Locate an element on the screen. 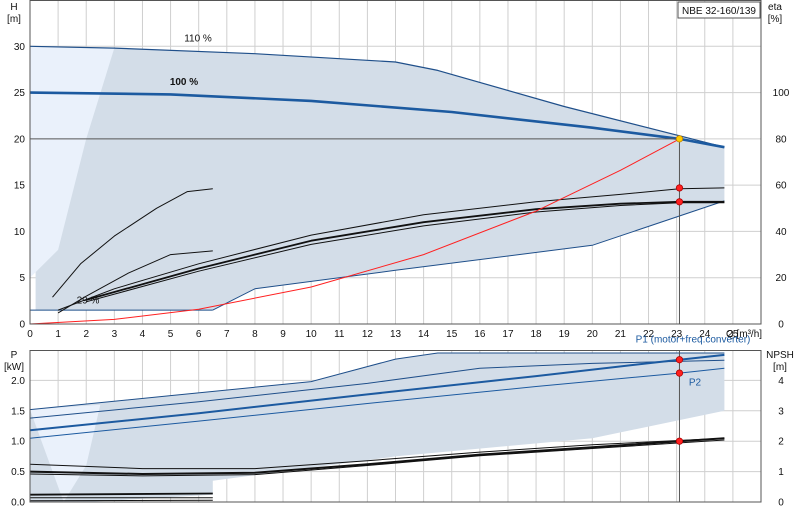  y-tick-label: 1.5 is located at coordinates (18, 411).